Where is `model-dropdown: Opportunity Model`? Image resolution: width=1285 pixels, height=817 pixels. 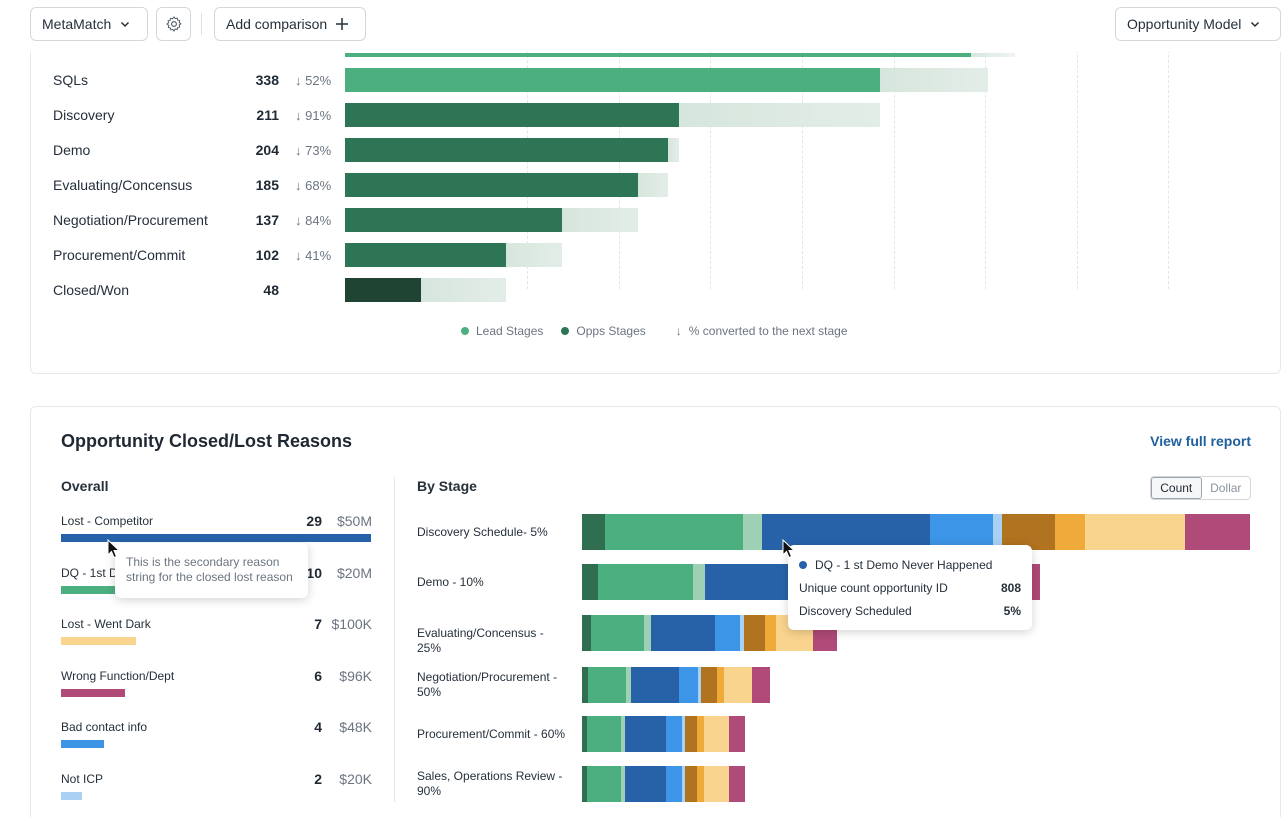
model-dropdown: Opportunity Model is located at coordinates (1198, 24).